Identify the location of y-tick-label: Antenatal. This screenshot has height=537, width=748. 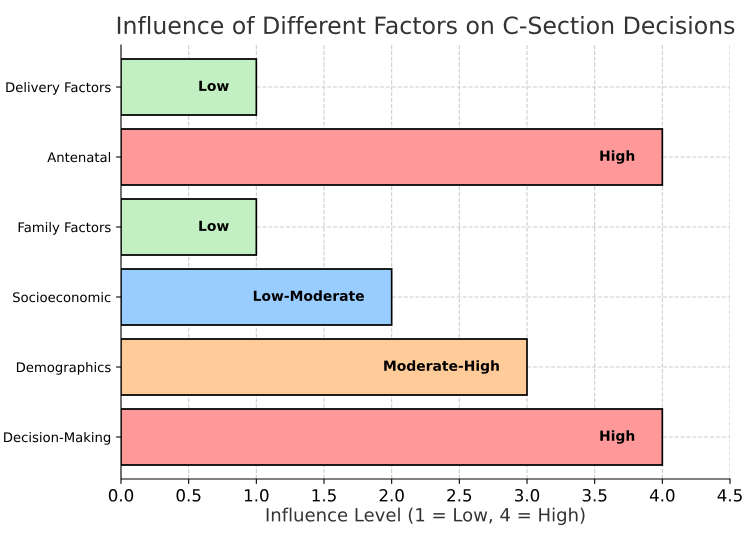
(78, 157).